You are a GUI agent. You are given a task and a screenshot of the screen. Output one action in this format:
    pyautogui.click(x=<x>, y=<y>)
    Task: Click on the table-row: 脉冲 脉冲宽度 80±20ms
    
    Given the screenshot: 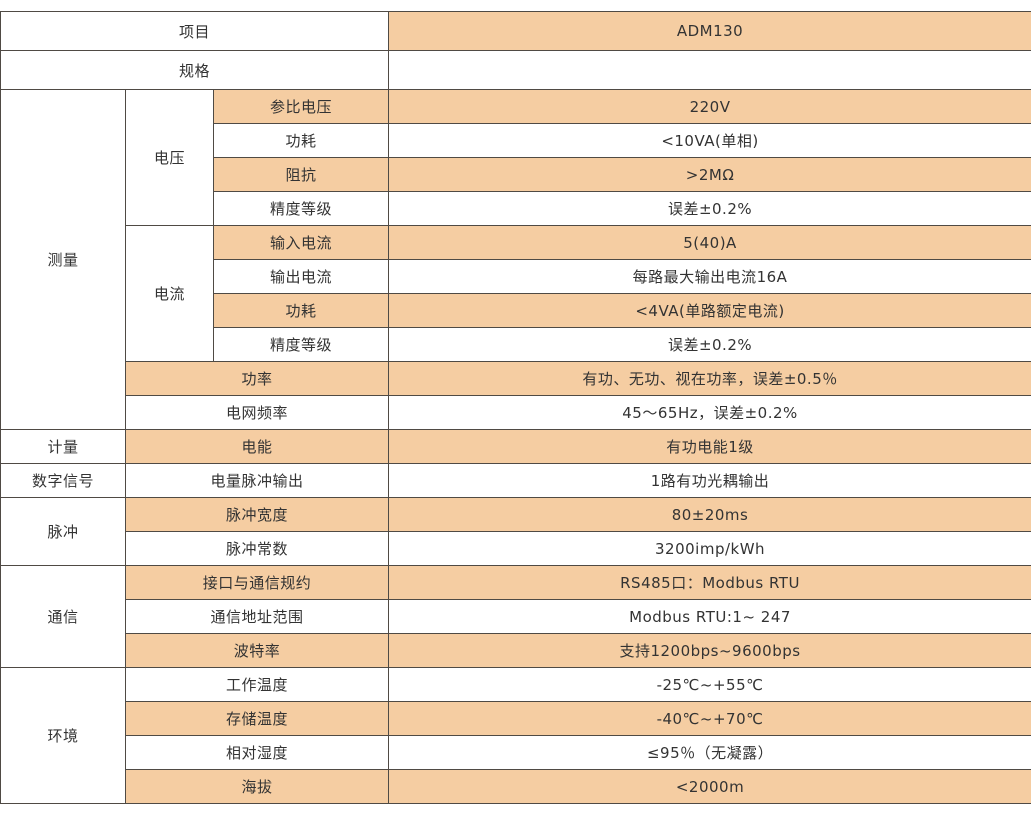 What is the action you would take?
    pyautogui.click(x=515, y=531)
    